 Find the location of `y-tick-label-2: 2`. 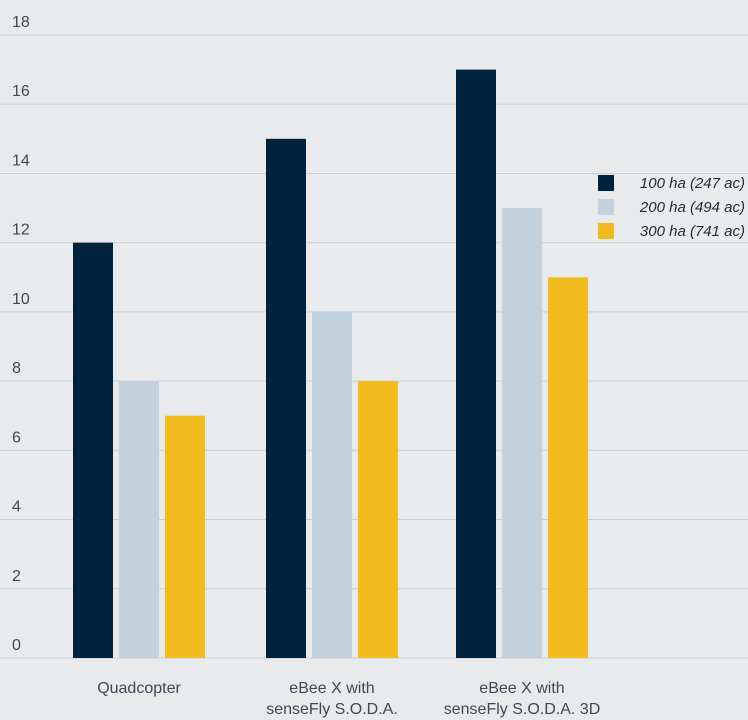

y-tick-label-2: 2 is located at coordinates (16, 576).